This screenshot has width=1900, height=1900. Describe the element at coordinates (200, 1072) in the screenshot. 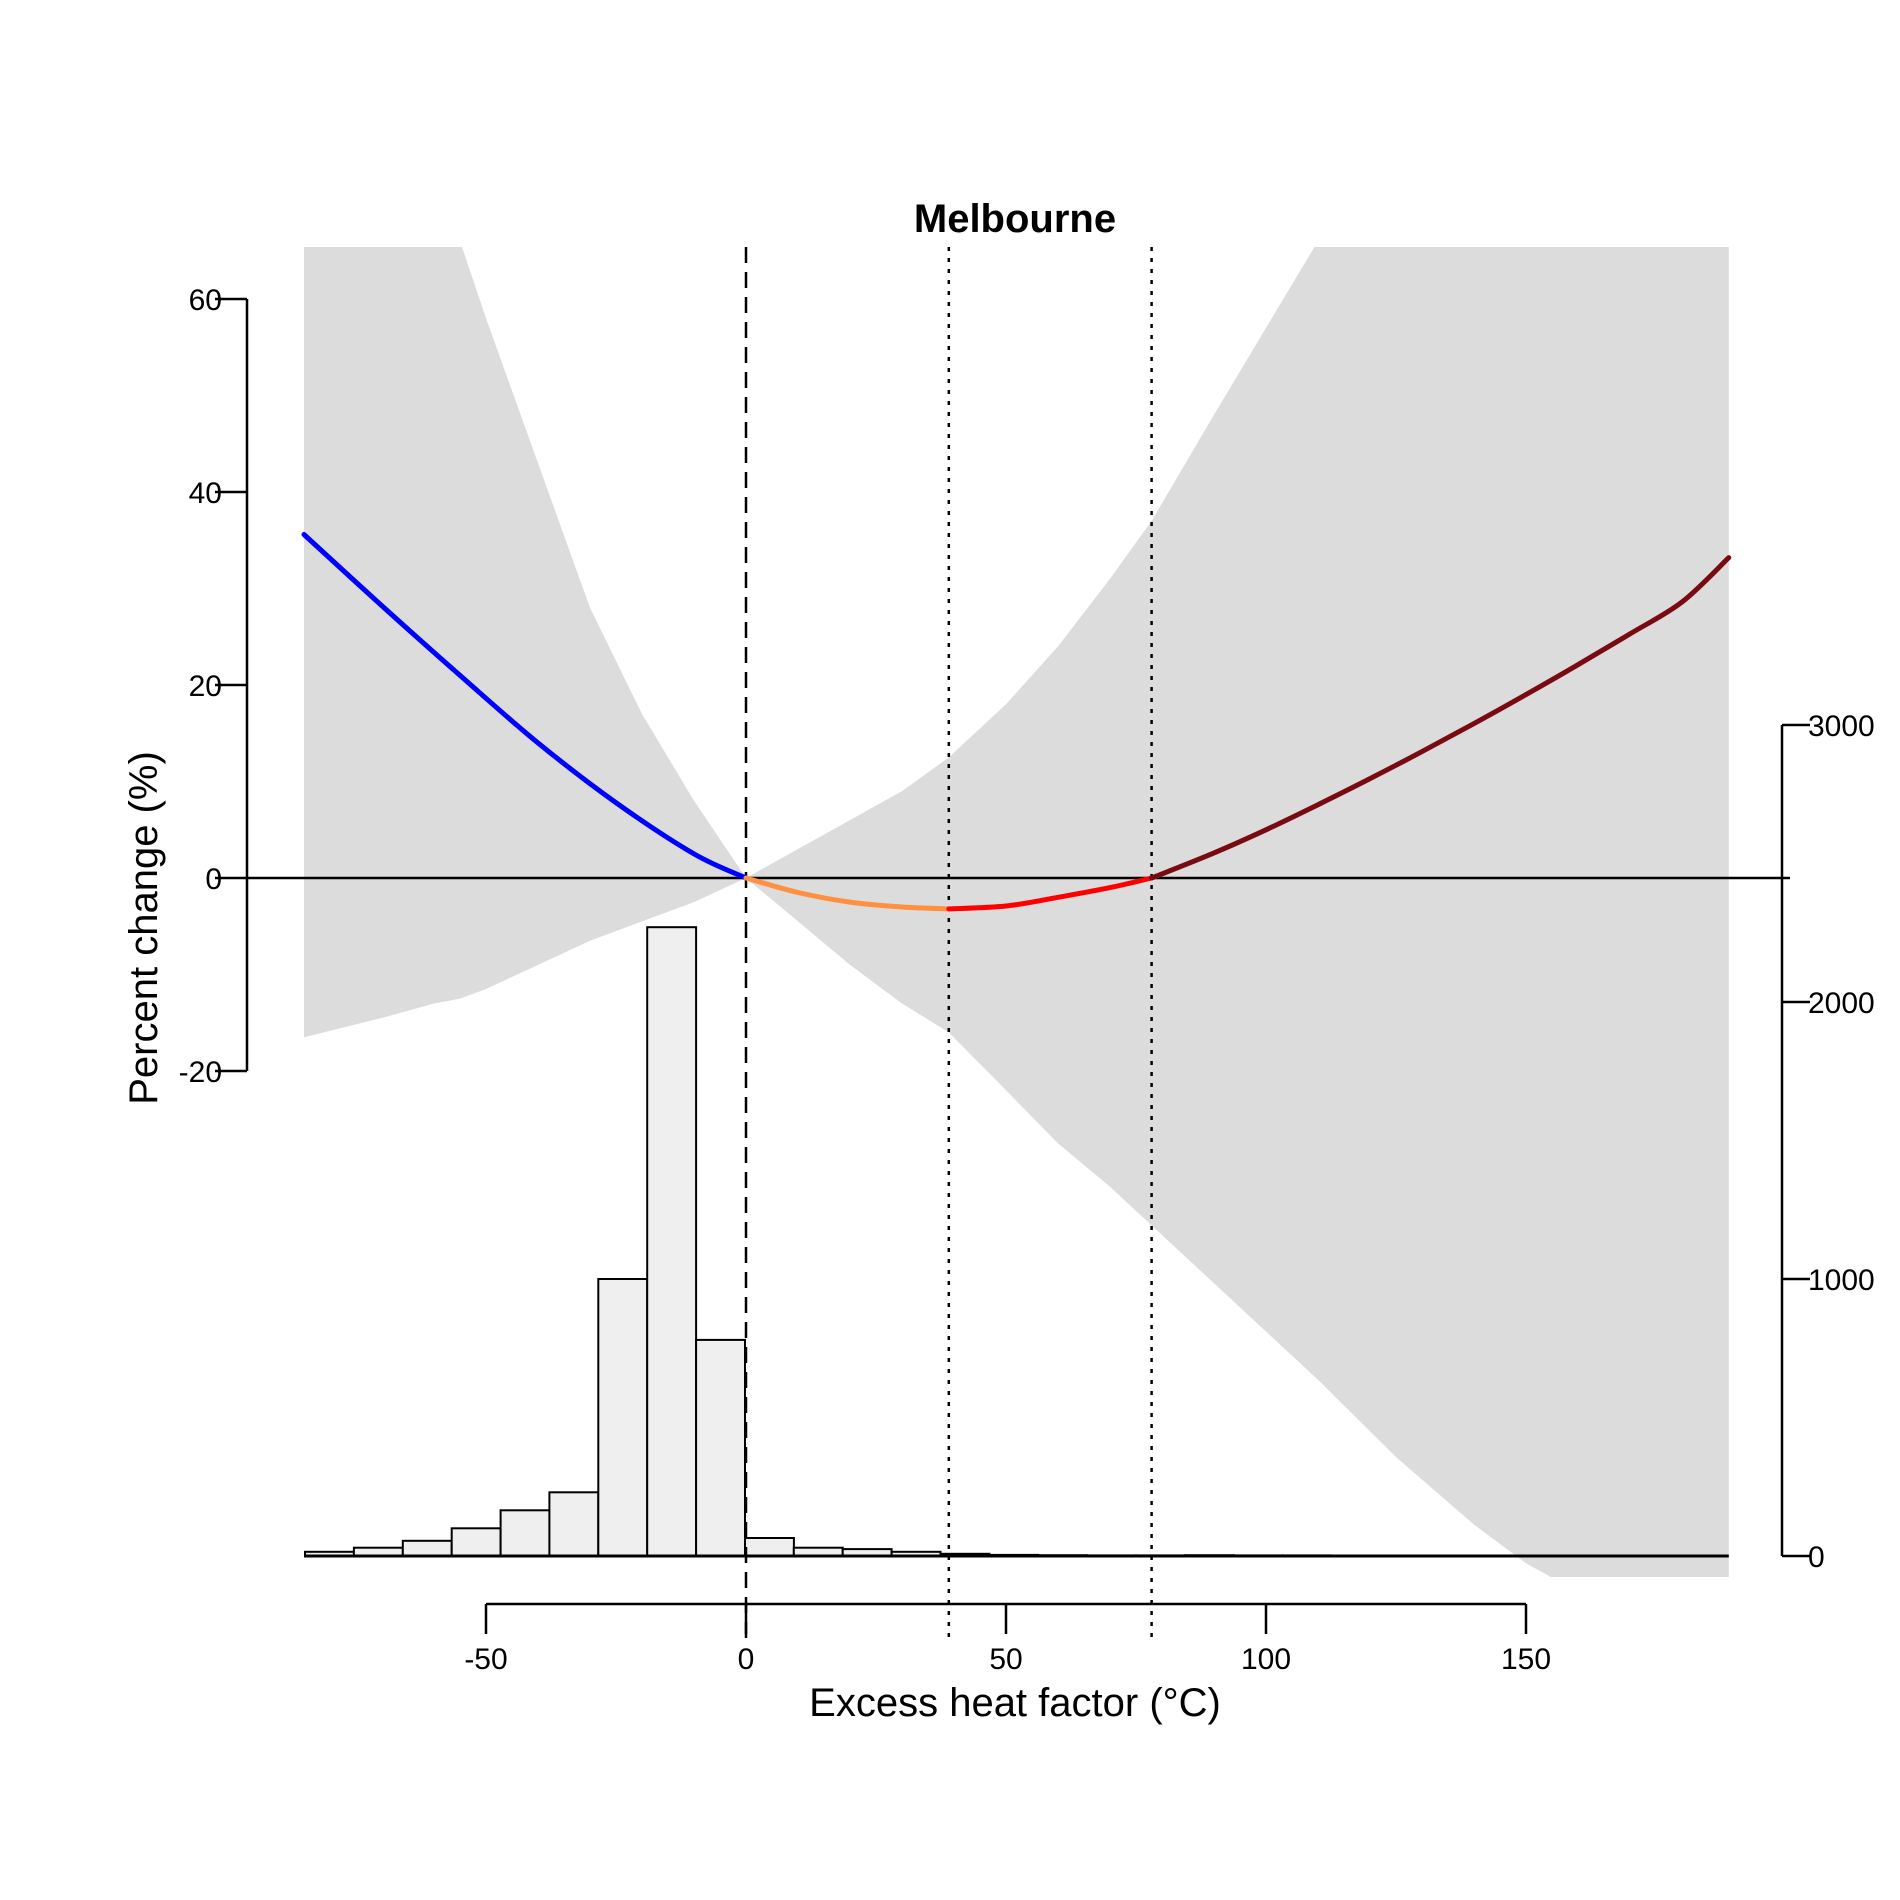

I see `y-tick-label: -20` at that location.